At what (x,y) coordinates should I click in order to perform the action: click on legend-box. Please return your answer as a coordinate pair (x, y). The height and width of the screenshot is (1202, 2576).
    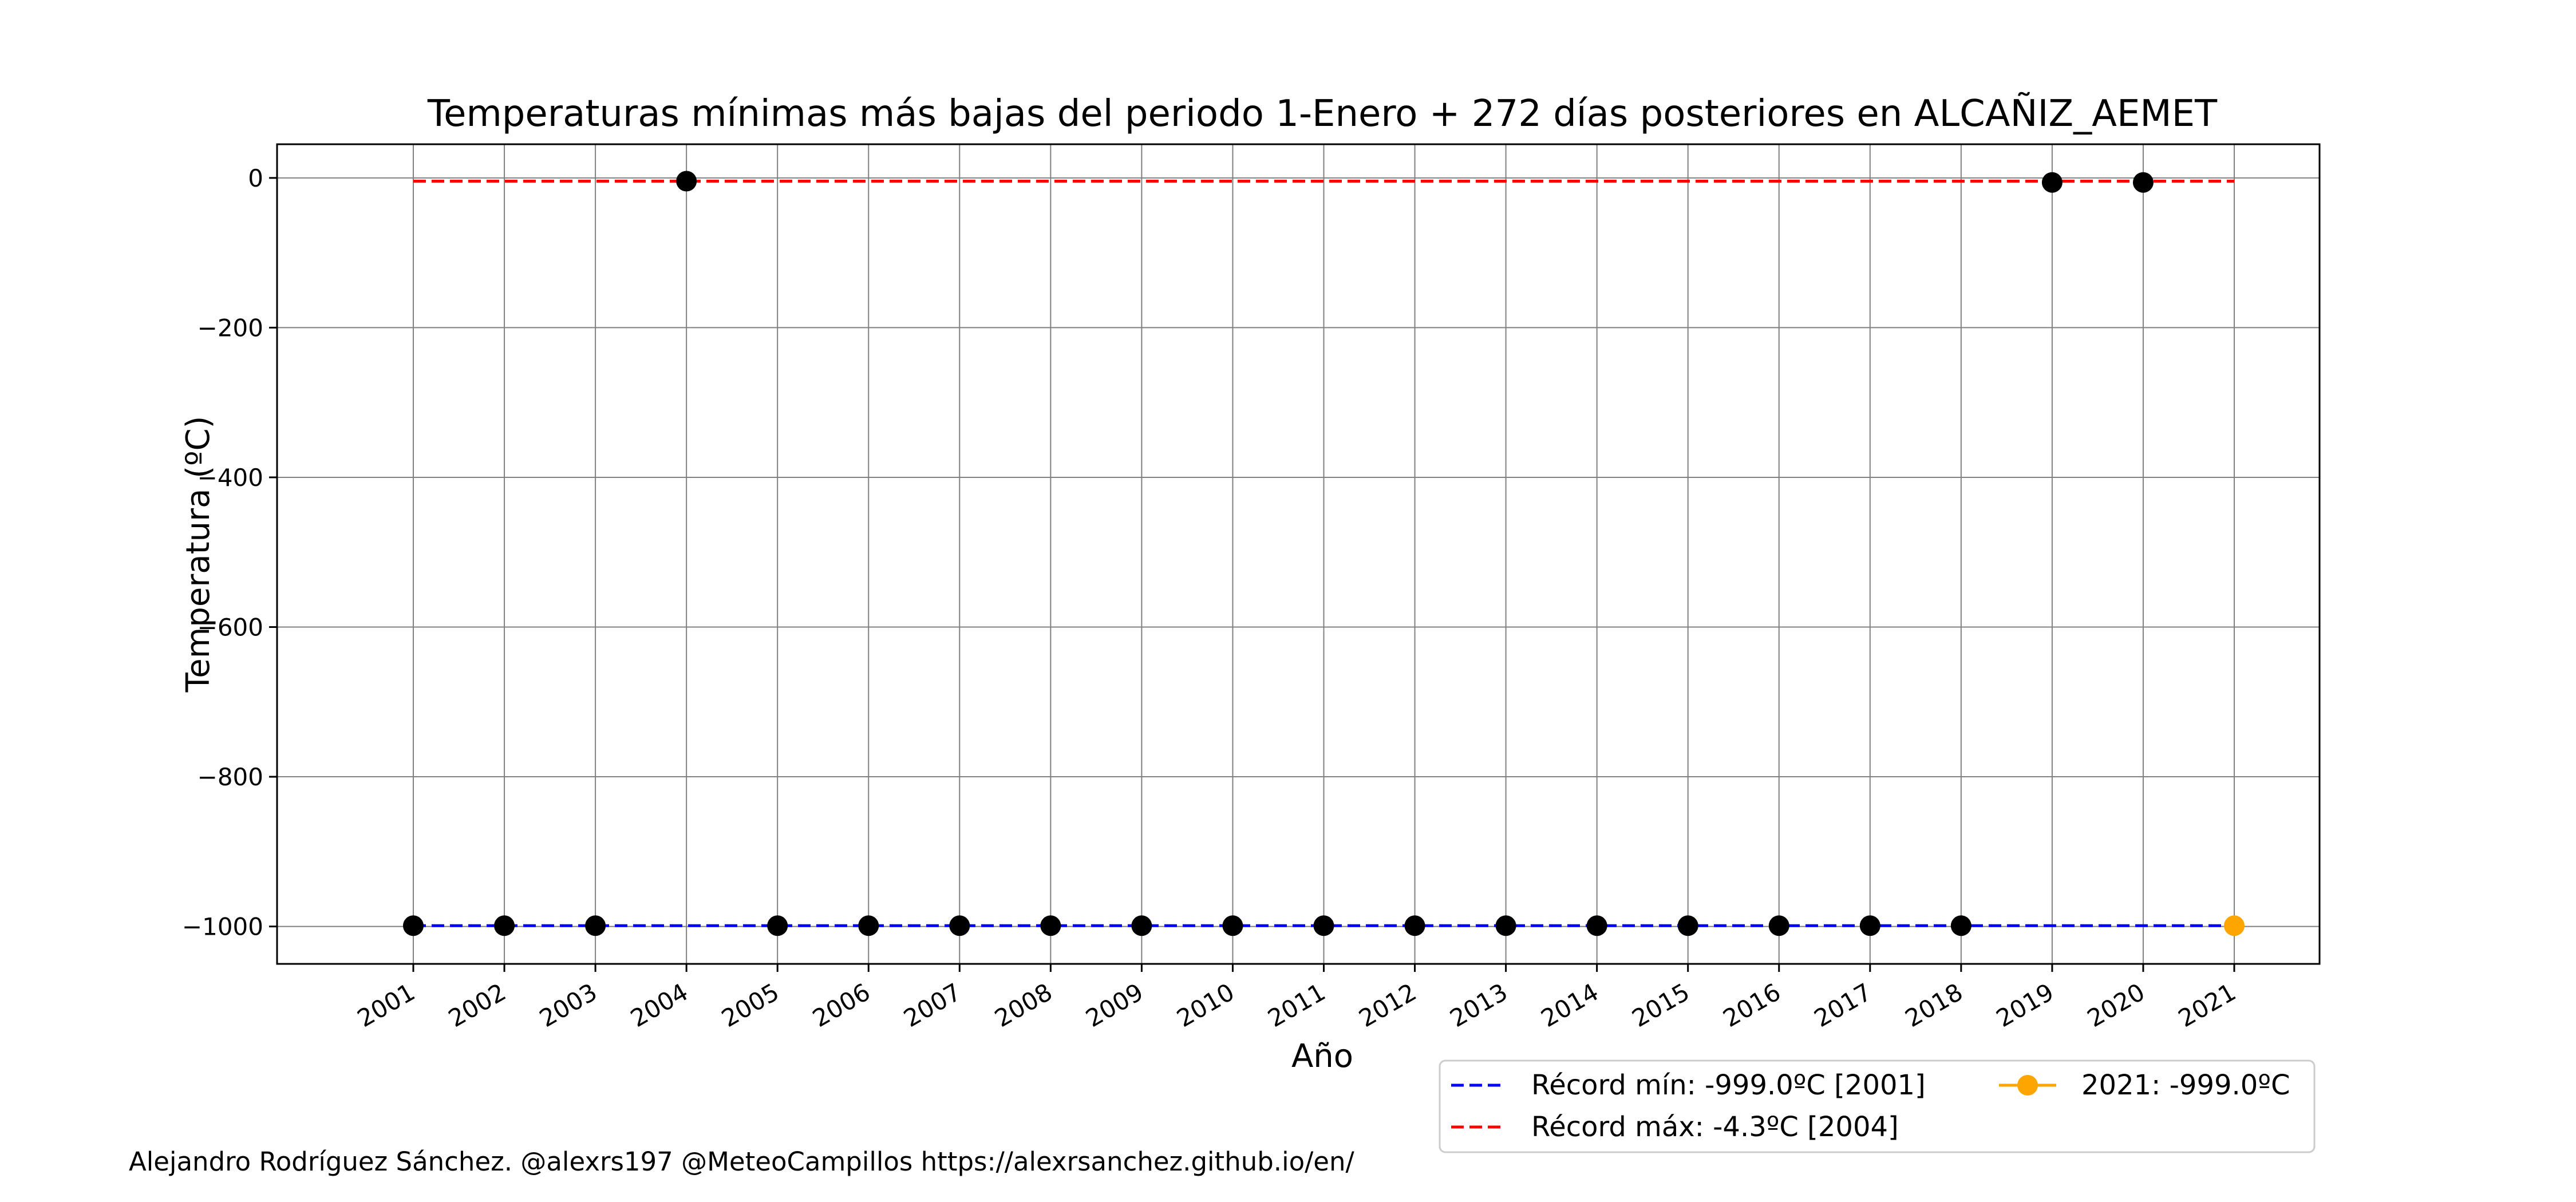
    Looking at the image, I should click on (1877, 1106).